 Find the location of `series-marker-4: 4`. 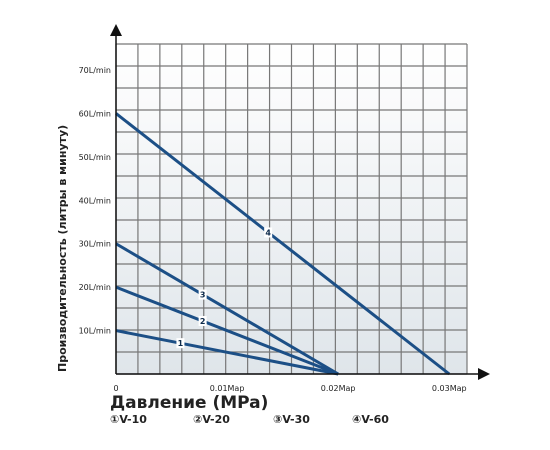

series-marker-4: 4 is located at coordinates (268, 232).